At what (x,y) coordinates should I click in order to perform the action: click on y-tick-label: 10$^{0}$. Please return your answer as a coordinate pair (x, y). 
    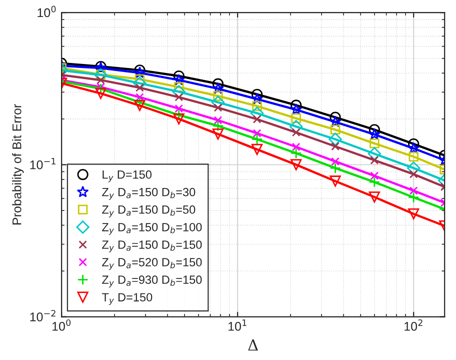
    Looking at the image, I should click on (47, 12).